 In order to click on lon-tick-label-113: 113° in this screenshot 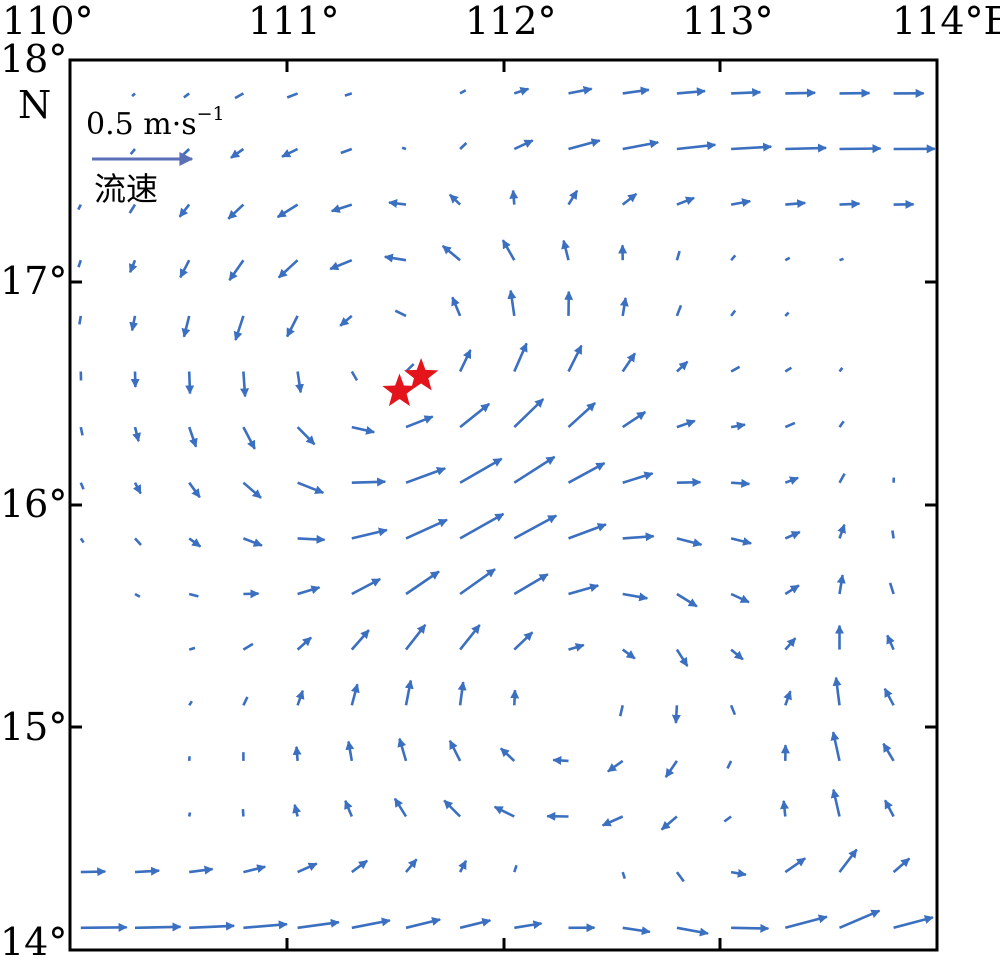, I will do `click(728, 21)`.